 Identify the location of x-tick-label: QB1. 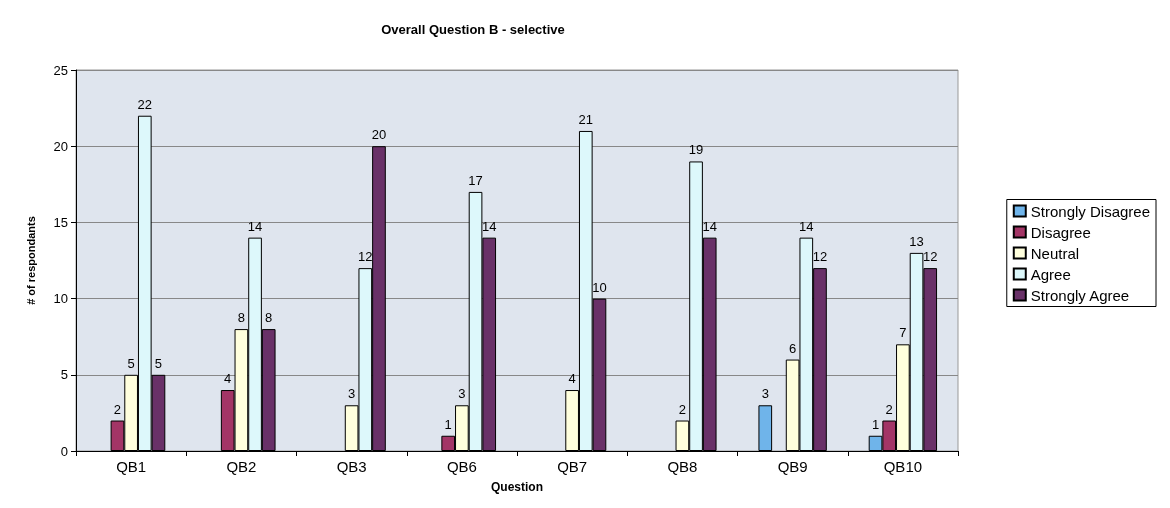
(131, 466).